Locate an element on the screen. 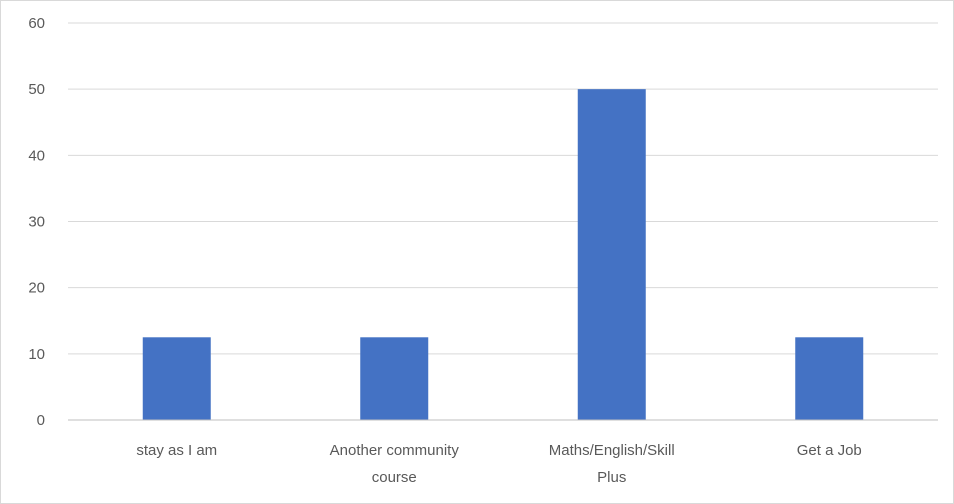 The height and width of the screenshot is (504, 954). y-axis-ticks: 0 10 20 30 40 50 60 is located at coordinates (36, 222).